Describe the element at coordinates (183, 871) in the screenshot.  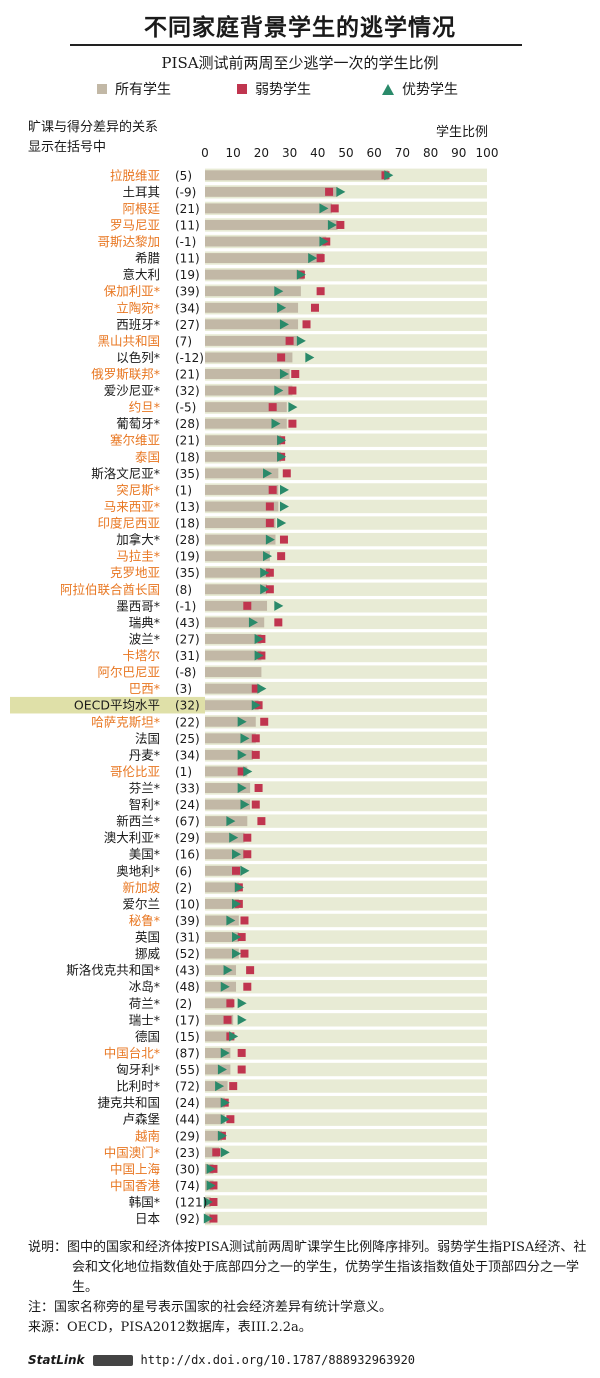
I see `diff-label: (6)` at that location.